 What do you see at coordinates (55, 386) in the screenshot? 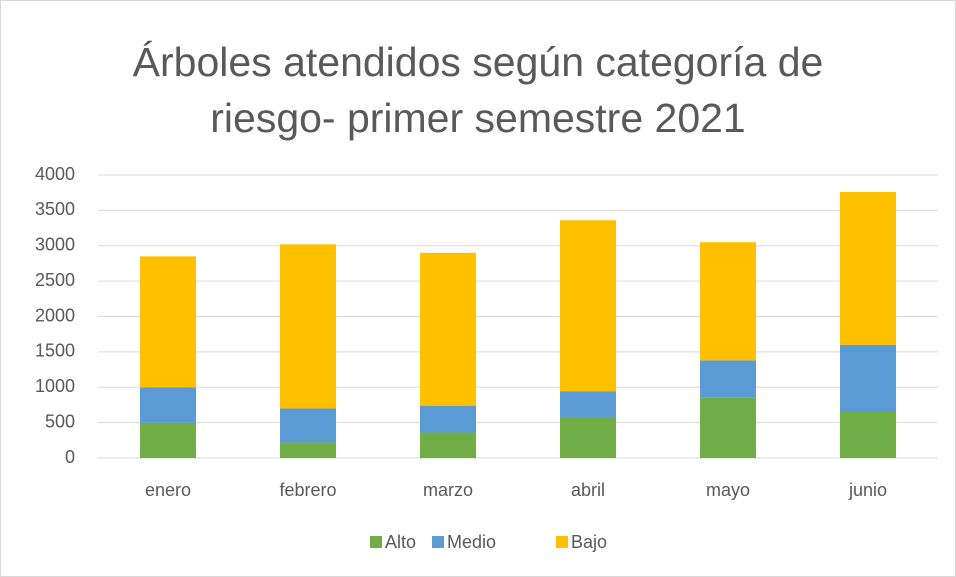
I see `y-tick-label: 1000` at bounding box center [55, 386].